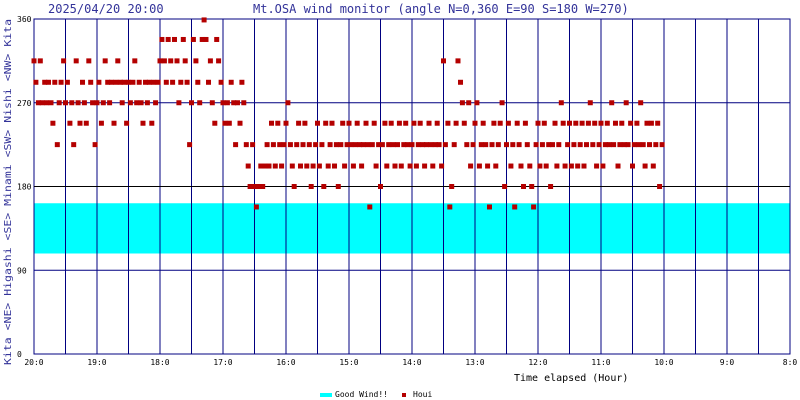  Describe the element at coordinates (790, 362) in the screenshot. I see `x-tick-label: 8:0` at that location.